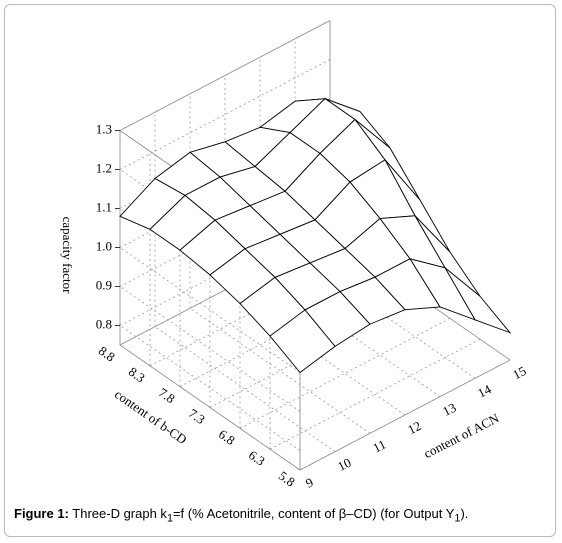 This screenshot has width=562, height=543. What do you see at coordinates (167, 396) in the screenshot?
I see `y-tick-label: 7.8` at bounding box center [167, 396].